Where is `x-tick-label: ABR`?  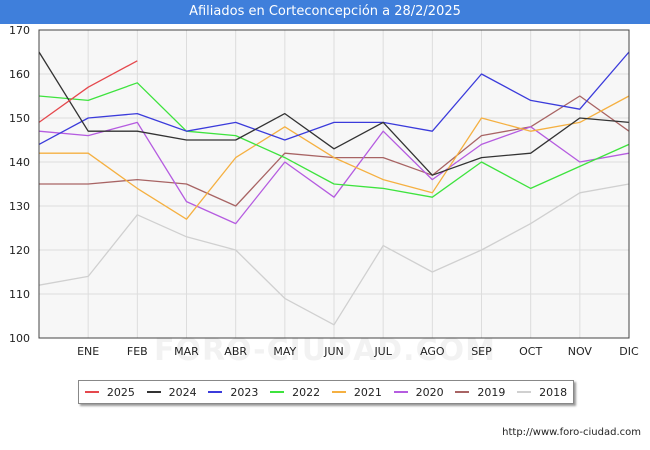
x-tick-label: ABR is located at coordinates (235, 351).